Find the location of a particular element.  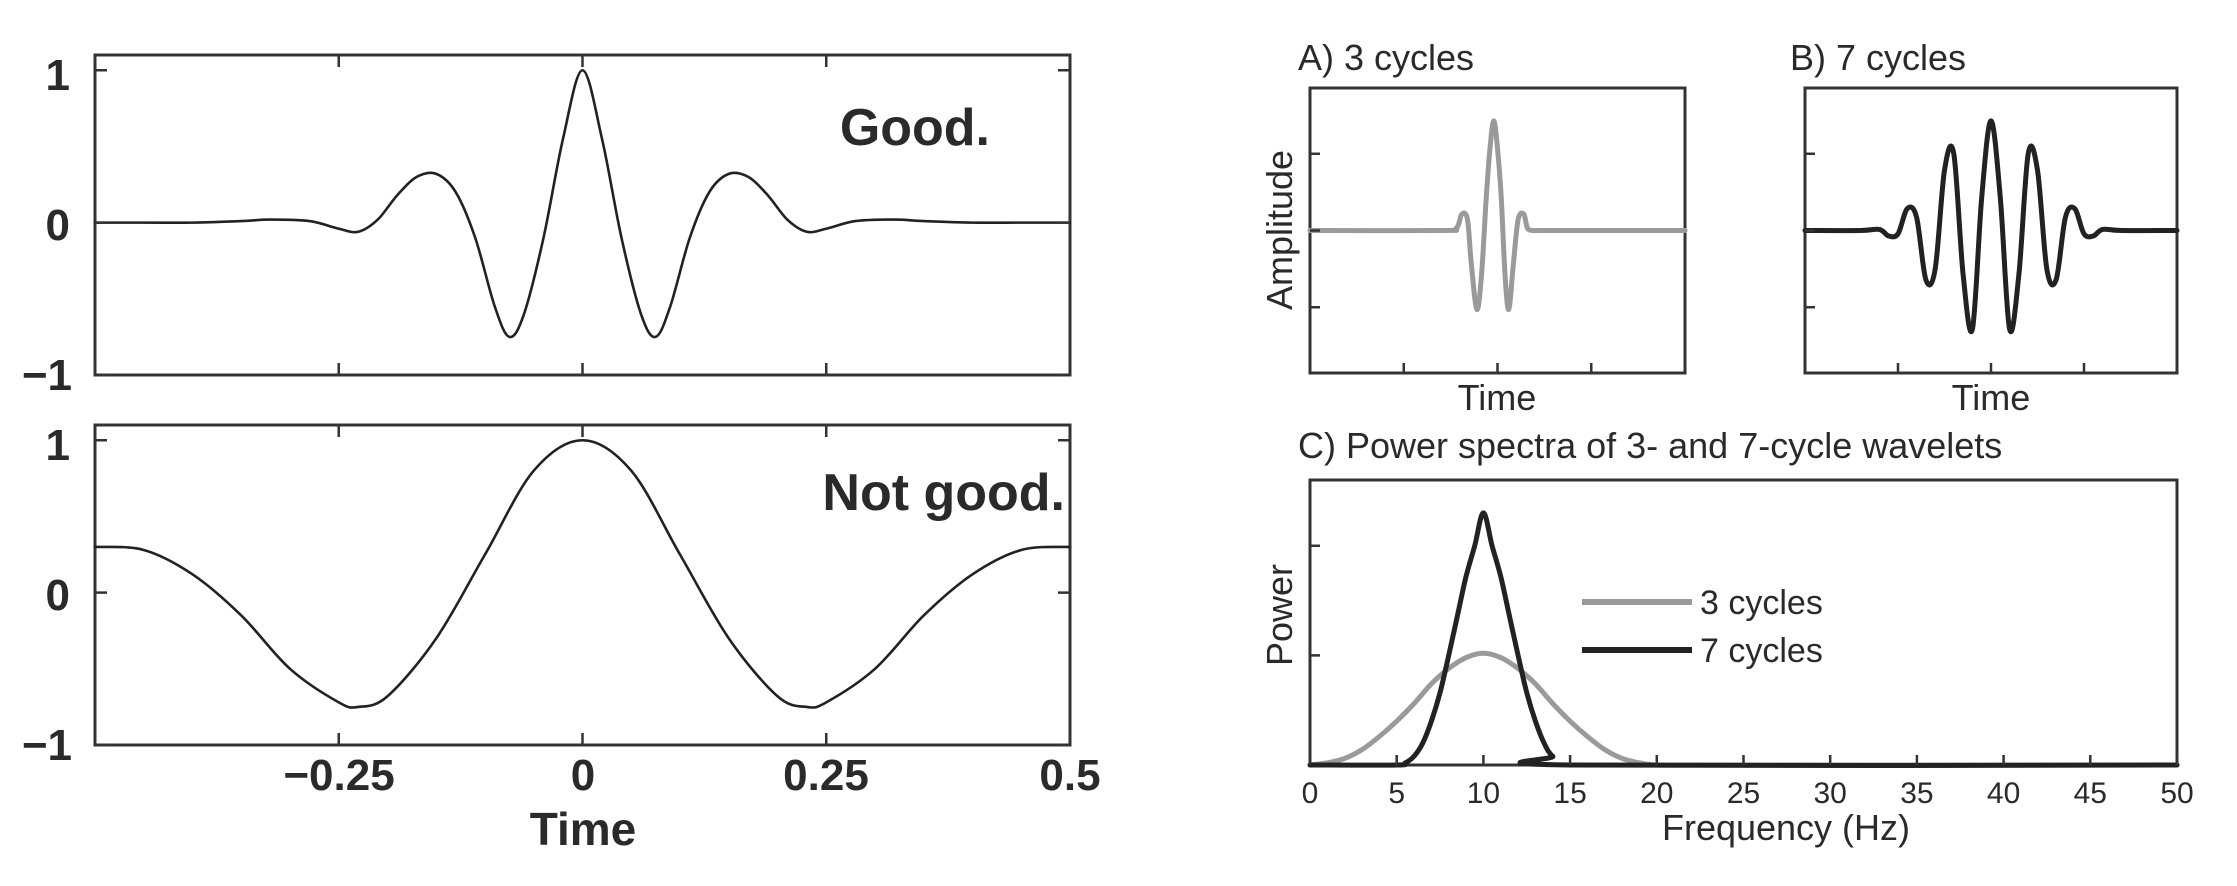

chart-good-ytick-label: 1 is located at coordinates (58, 75).